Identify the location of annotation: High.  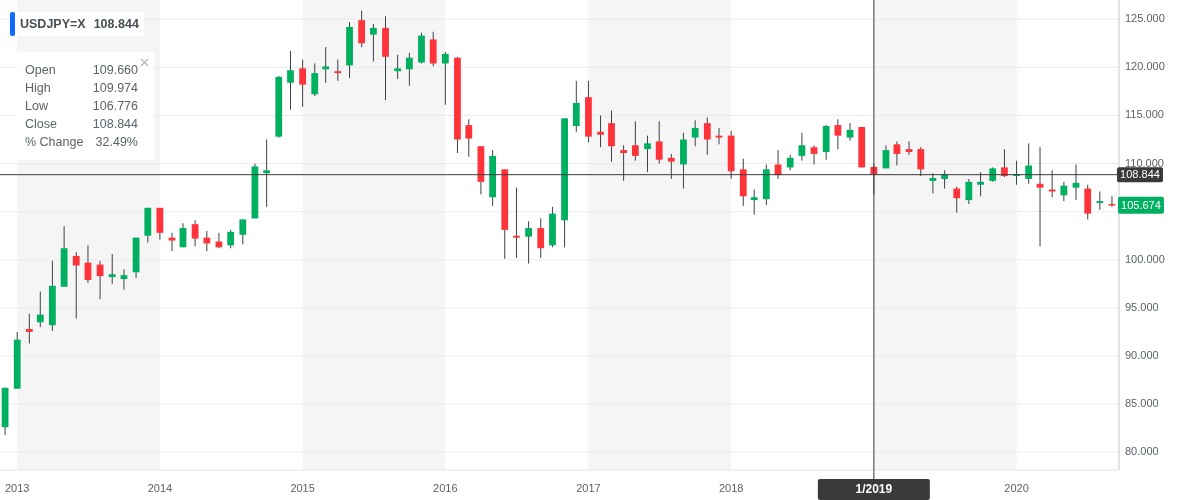
(38, 88).